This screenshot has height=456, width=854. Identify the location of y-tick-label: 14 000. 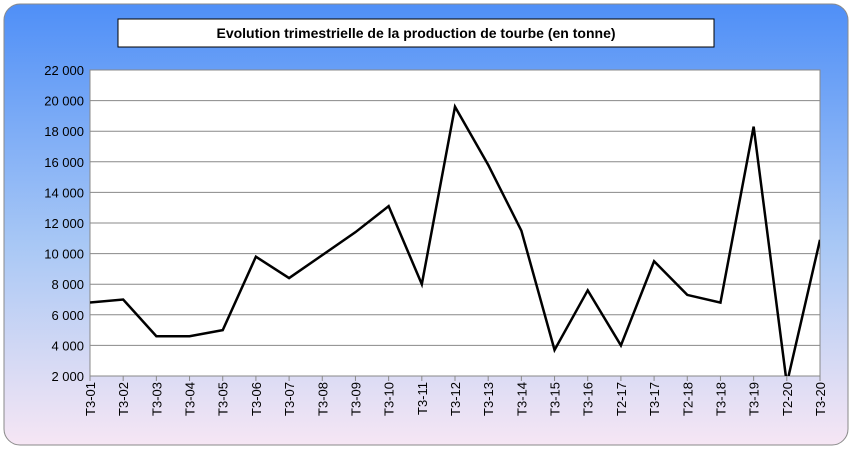
(64, 192).